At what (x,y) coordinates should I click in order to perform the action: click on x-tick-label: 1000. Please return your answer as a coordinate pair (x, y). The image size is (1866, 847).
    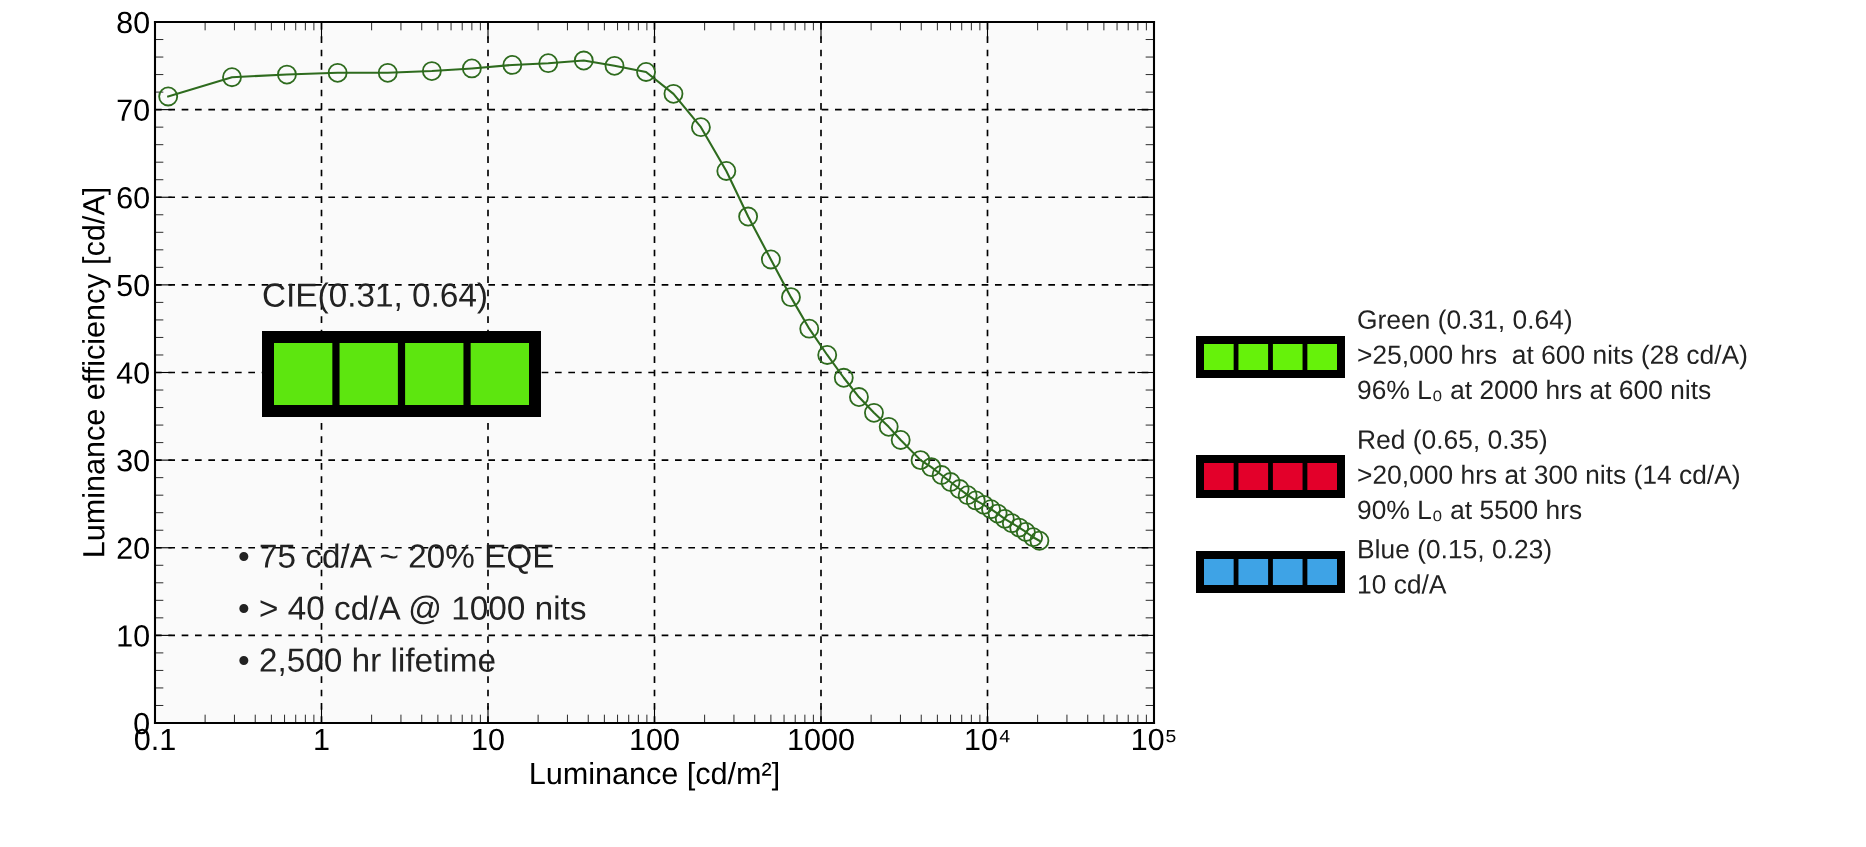
    Looking at the image, I should click on (821, 739).